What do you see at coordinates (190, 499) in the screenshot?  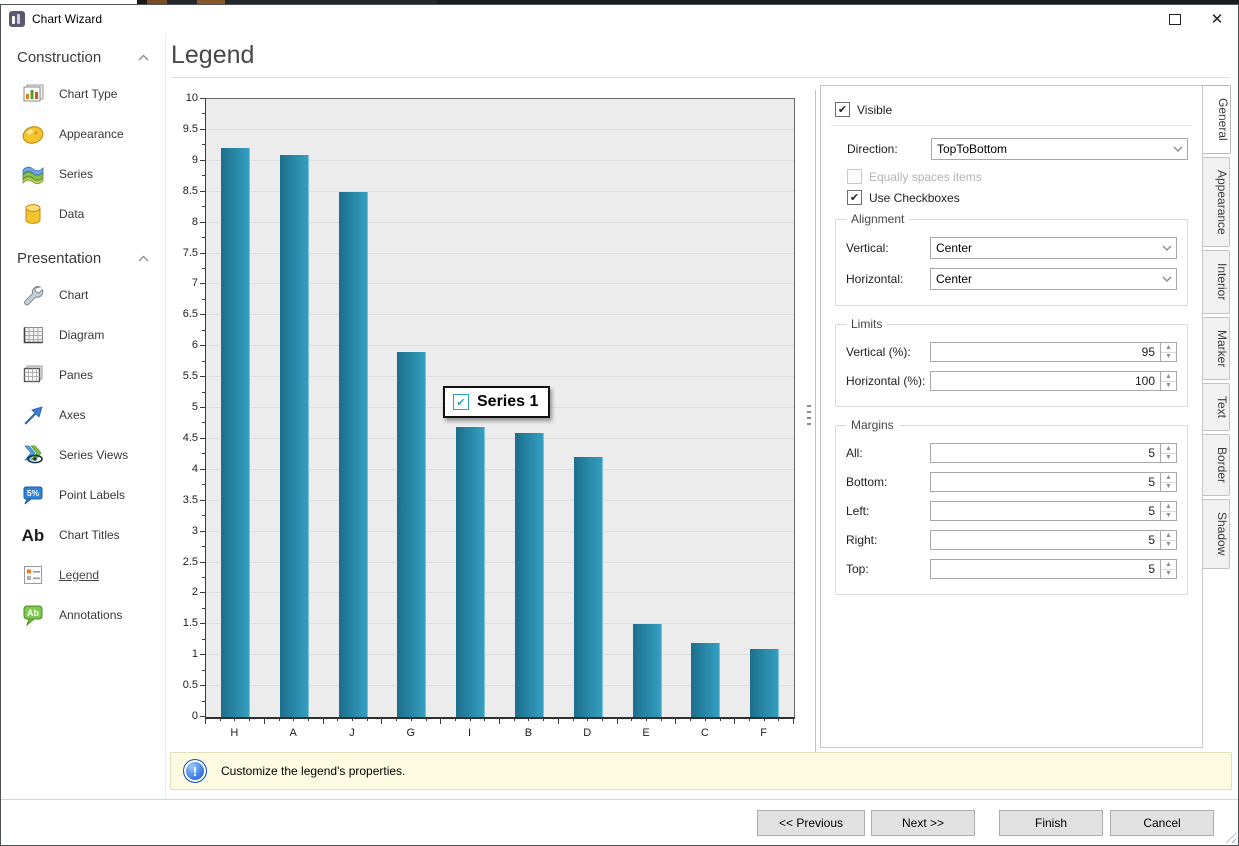 I see `y-axis-label: 3.5` at bounding box center [190, 499].